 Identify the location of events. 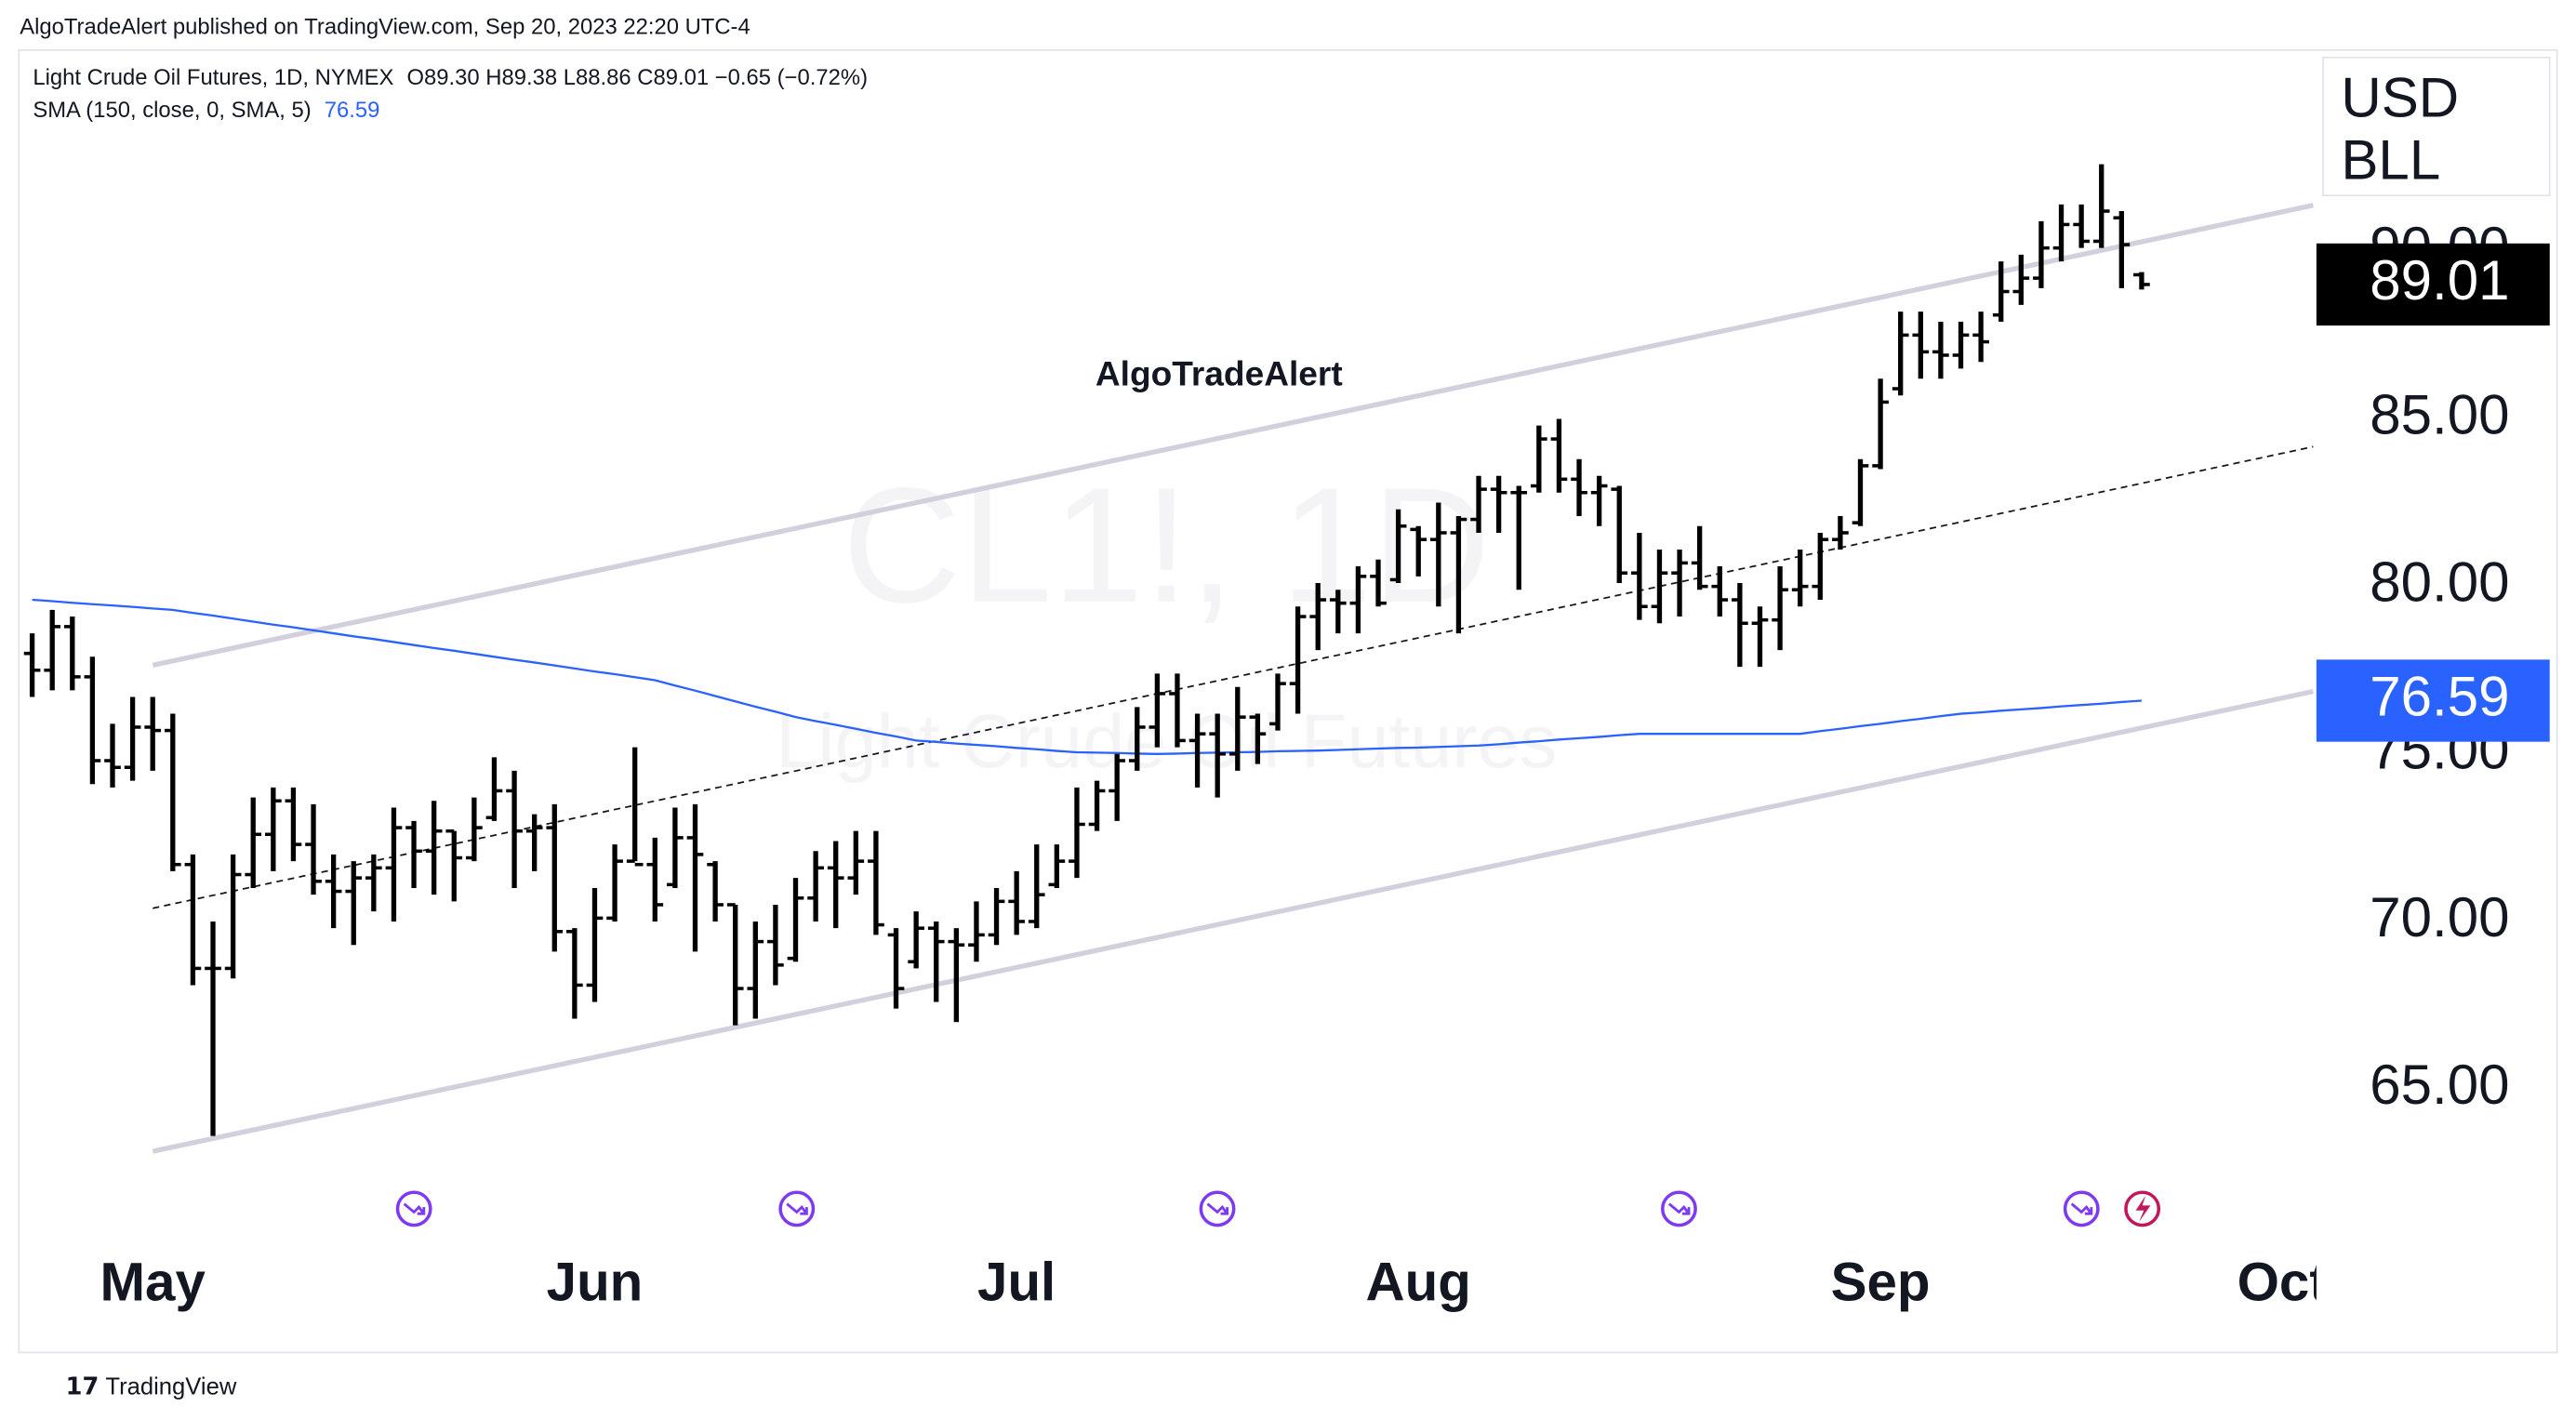
(1278, 1208).